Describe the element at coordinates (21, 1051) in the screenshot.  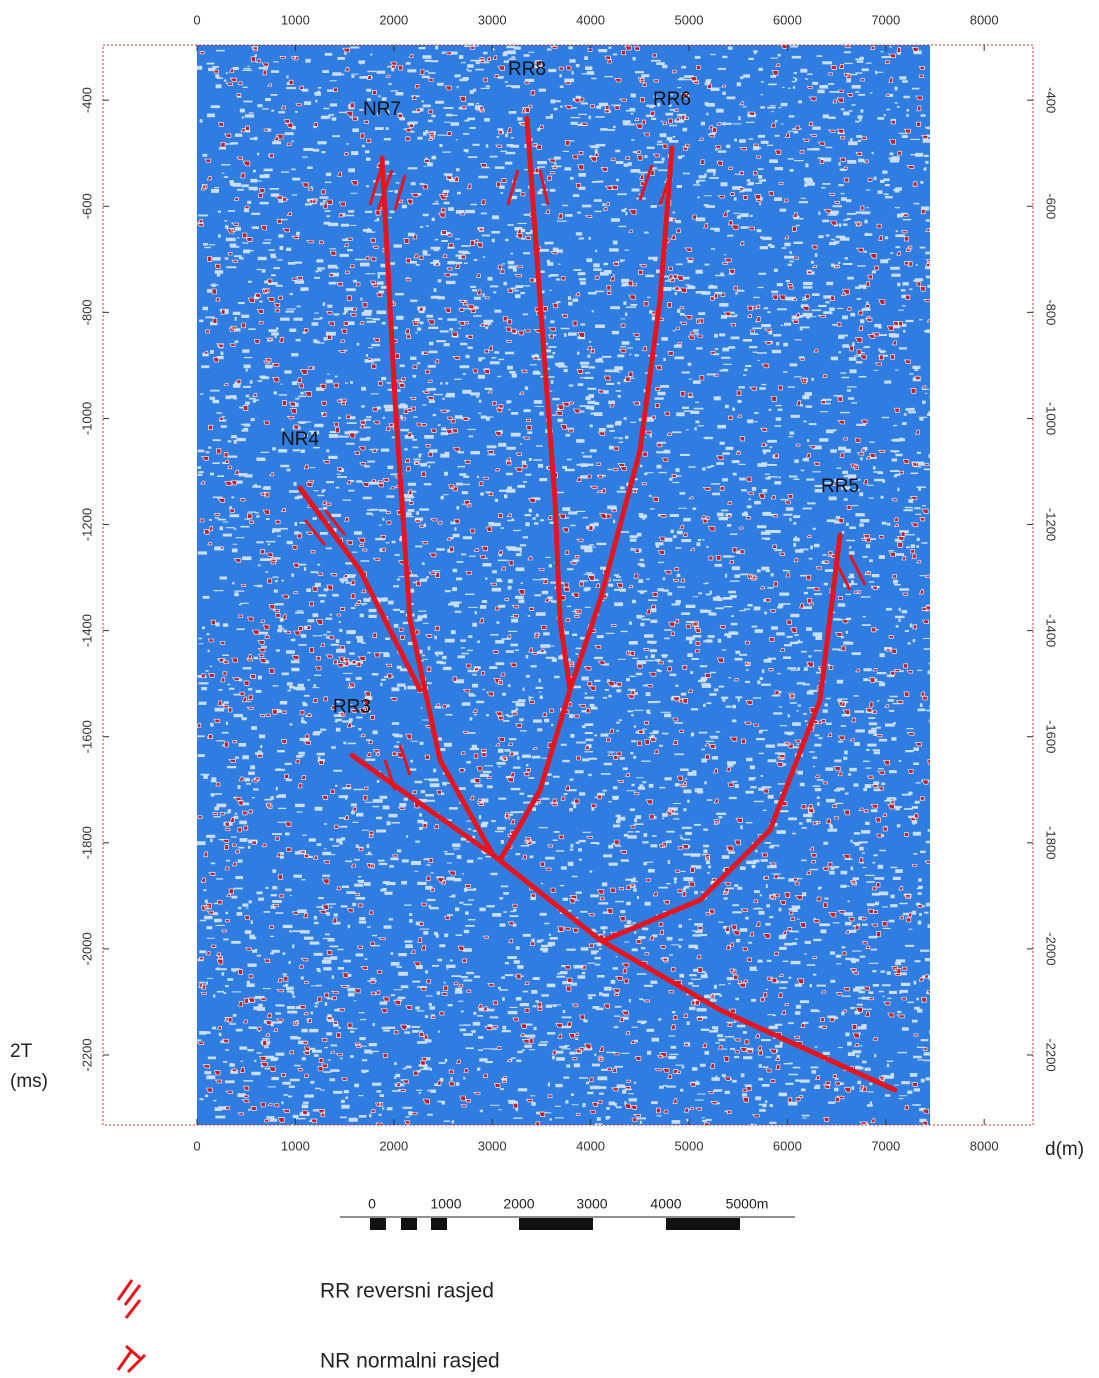
I see `y-axis-title: 2T` at that location.